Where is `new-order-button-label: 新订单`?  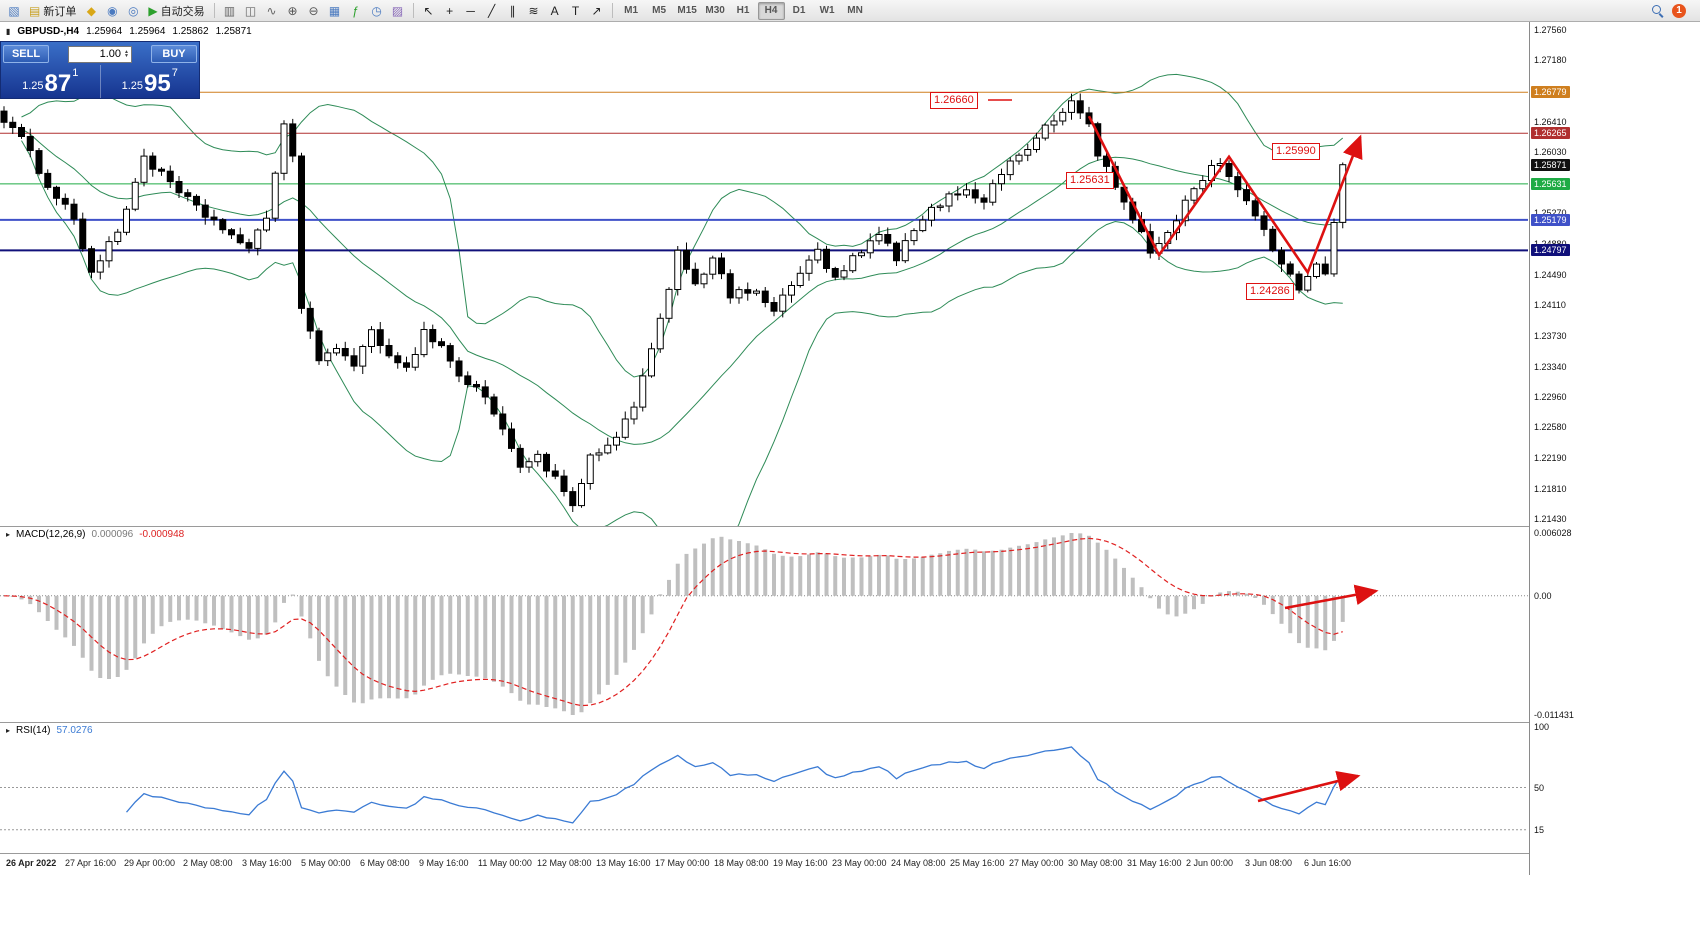 new-order-button-label: 新订单 is located at coordinates (60, 11).